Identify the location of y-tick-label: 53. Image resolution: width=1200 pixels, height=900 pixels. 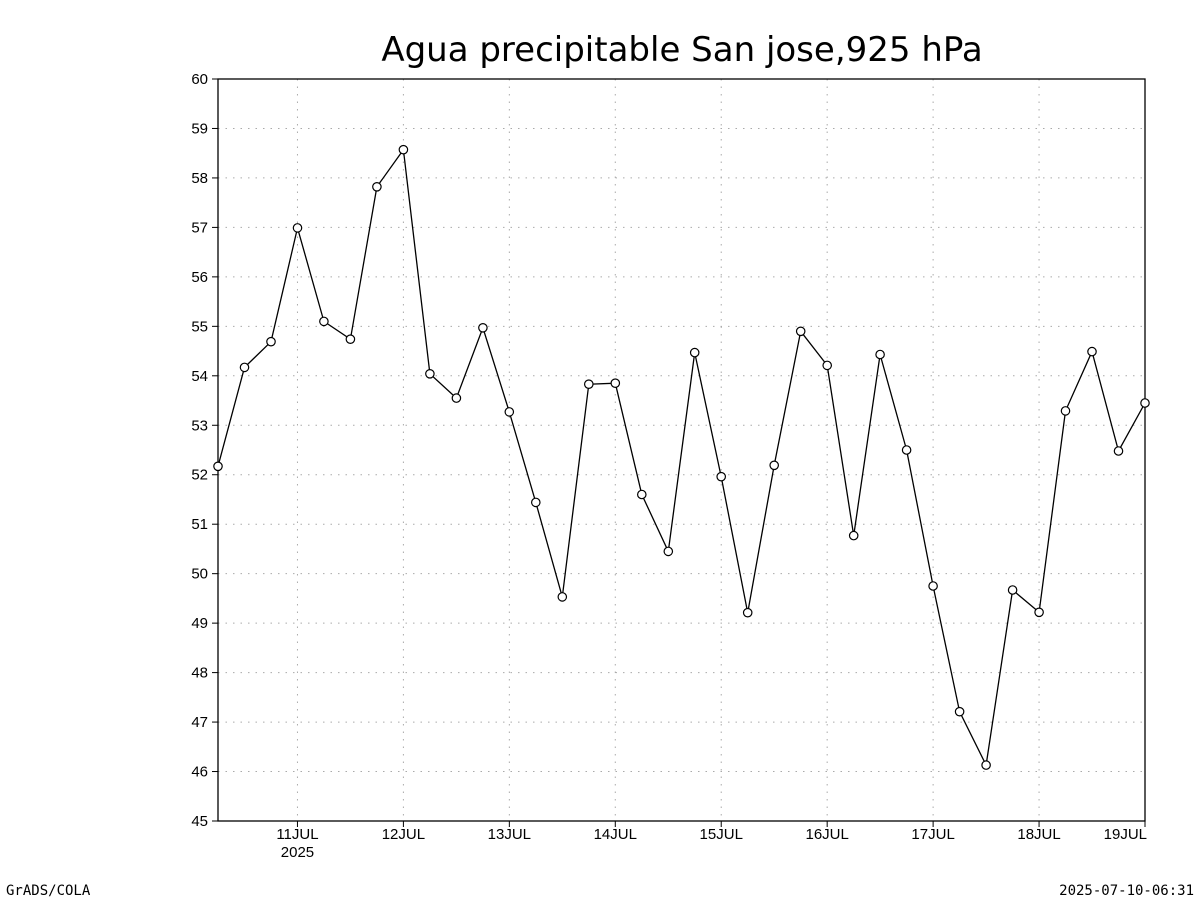
(199, 425).